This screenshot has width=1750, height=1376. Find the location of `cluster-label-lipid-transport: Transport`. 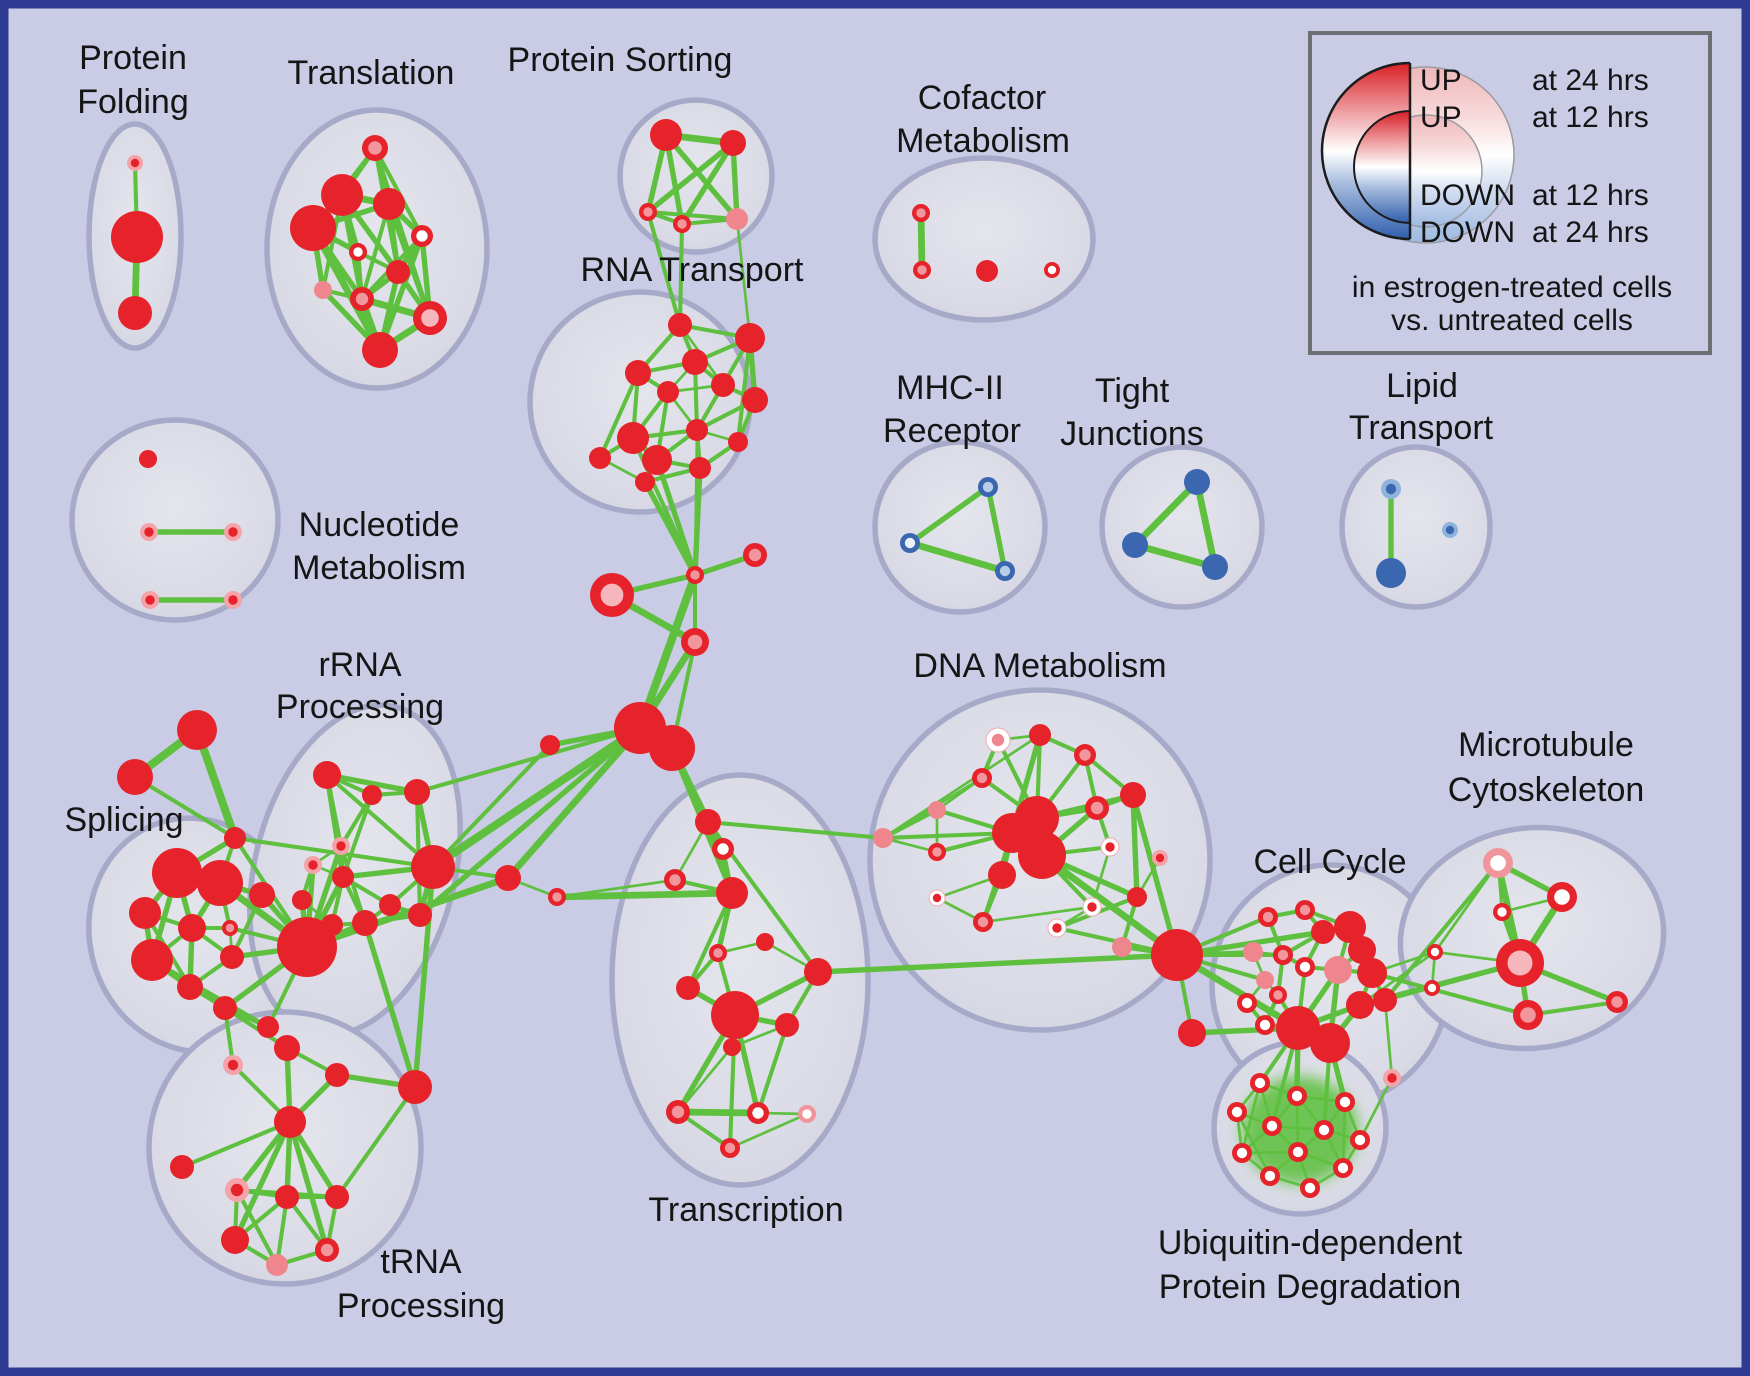

cluster-label-lipid-transport: Transport is located at coordinates (1421, 428).